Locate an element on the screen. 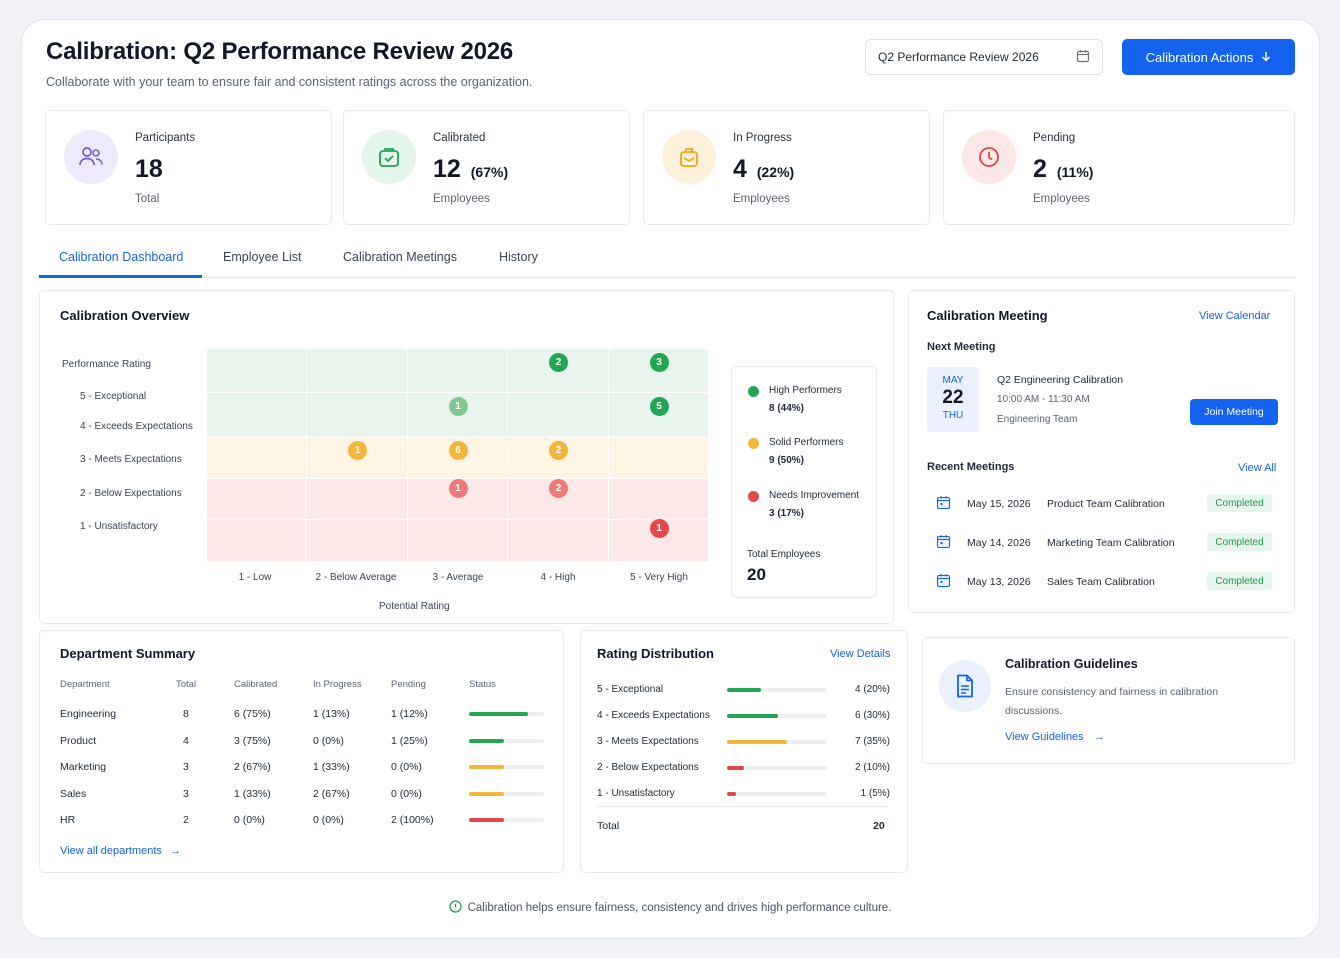  calibration-actions-label: Calibration Actions is located at coordinates (1199, 57).